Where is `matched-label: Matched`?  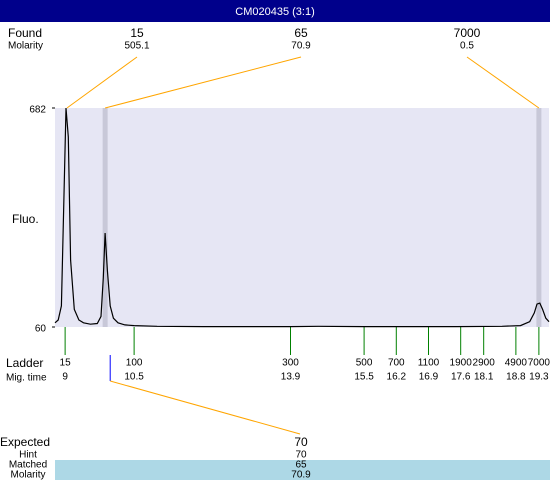
matched-label: Matched is located at coordinates (28, 465).